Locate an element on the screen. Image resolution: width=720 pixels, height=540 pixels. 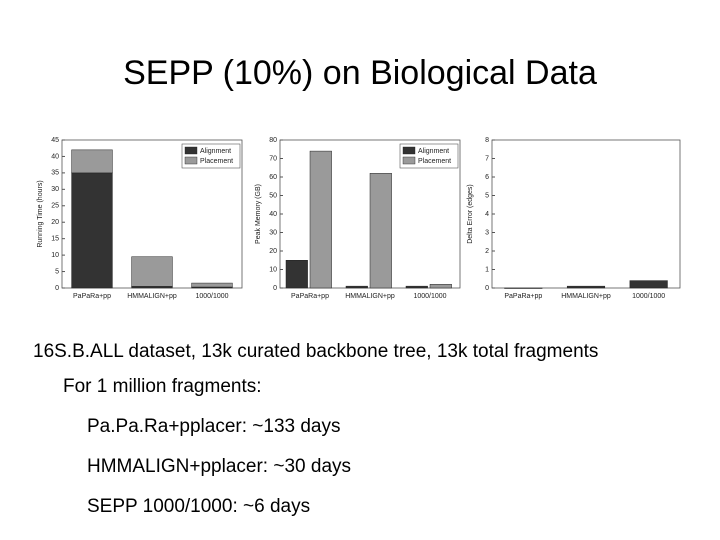
y-tick-label: 25 is located at coordinates (55, 206).